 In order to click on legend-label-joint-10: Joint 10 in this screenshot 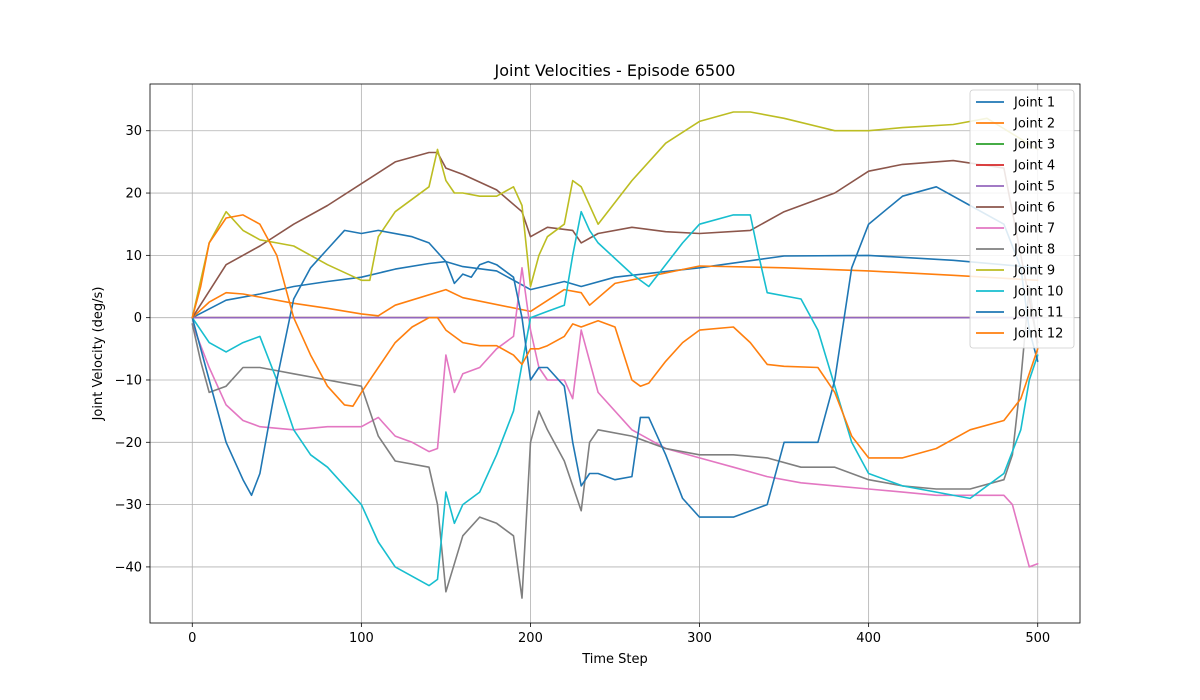, I will do `click(1038, 292)`.